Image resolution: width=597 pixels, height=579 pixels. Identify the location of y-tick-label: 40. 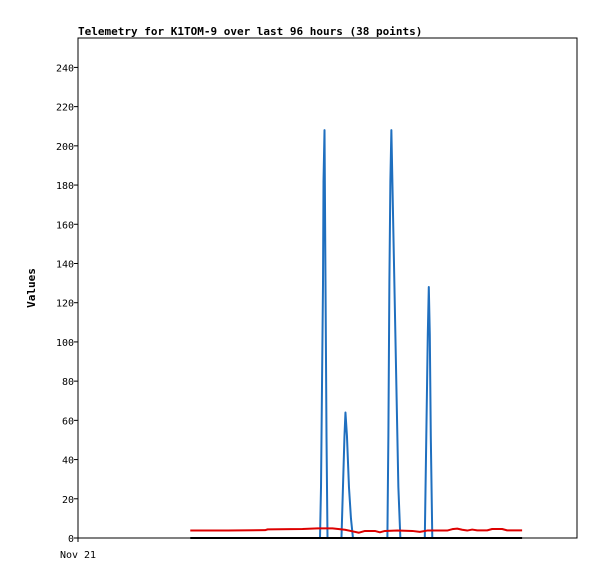
(68, 461).